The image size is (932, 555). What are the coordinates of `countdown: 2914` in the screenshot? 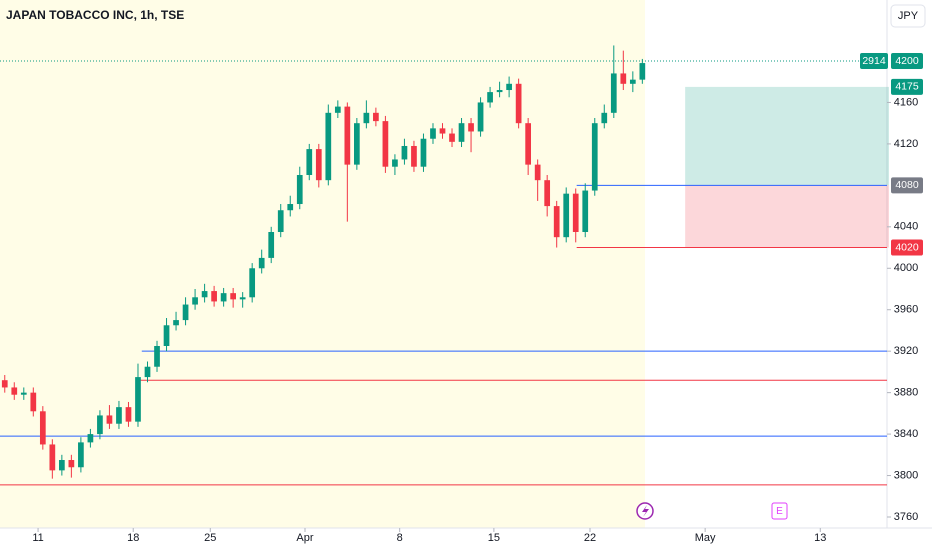 It's located at (874, 61).